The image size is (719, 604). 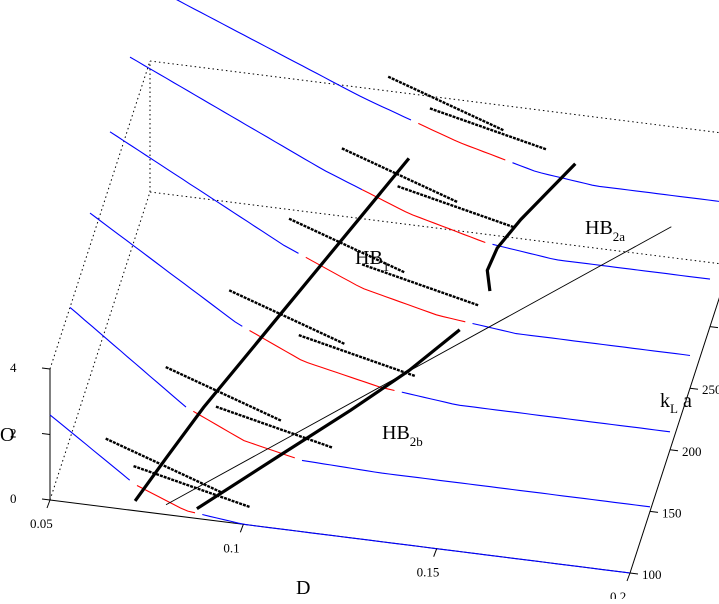 I want to click on y-tick-label: 250, so click(x=710, y=389).